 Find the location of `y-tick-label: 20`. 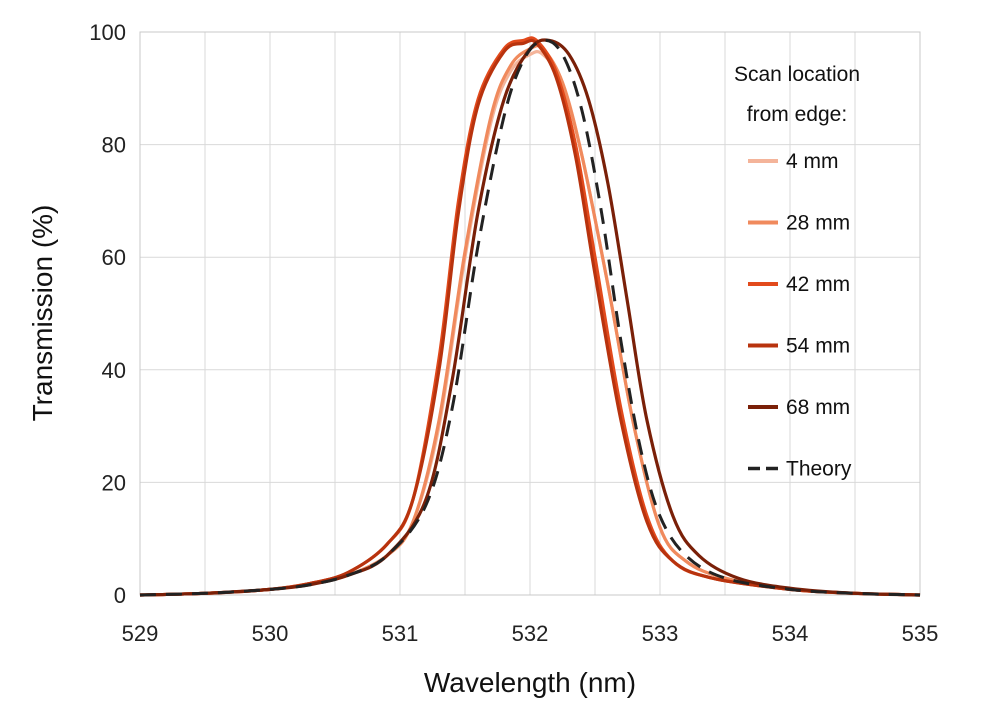

y-tick-label: 20 is located at coordinates (114, 482).